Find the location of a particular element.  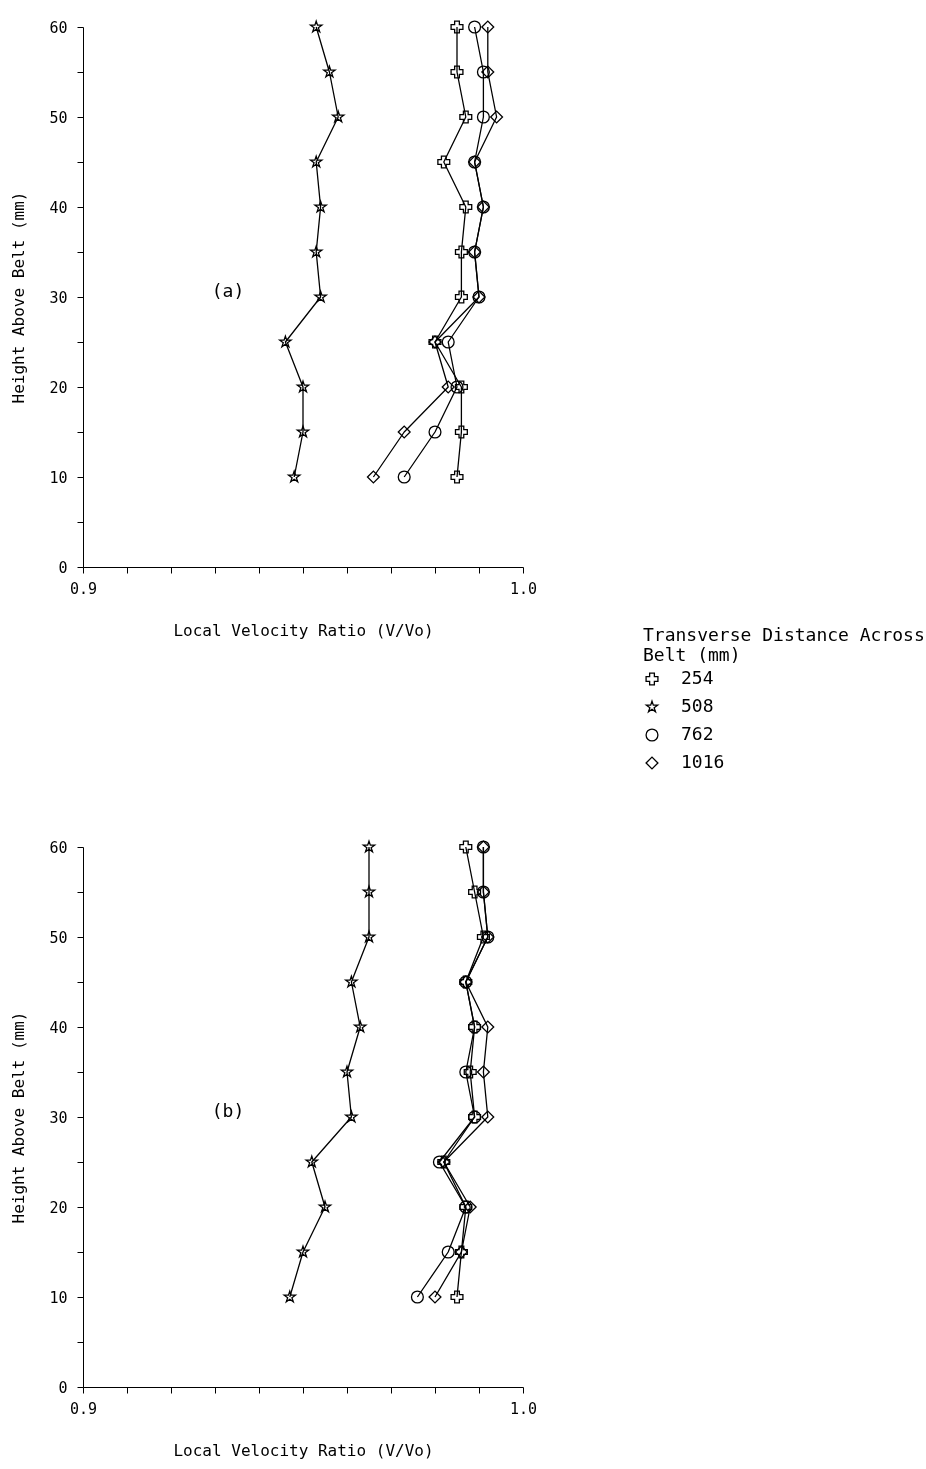

annotation: (a) is located at coordinates (228, 290).